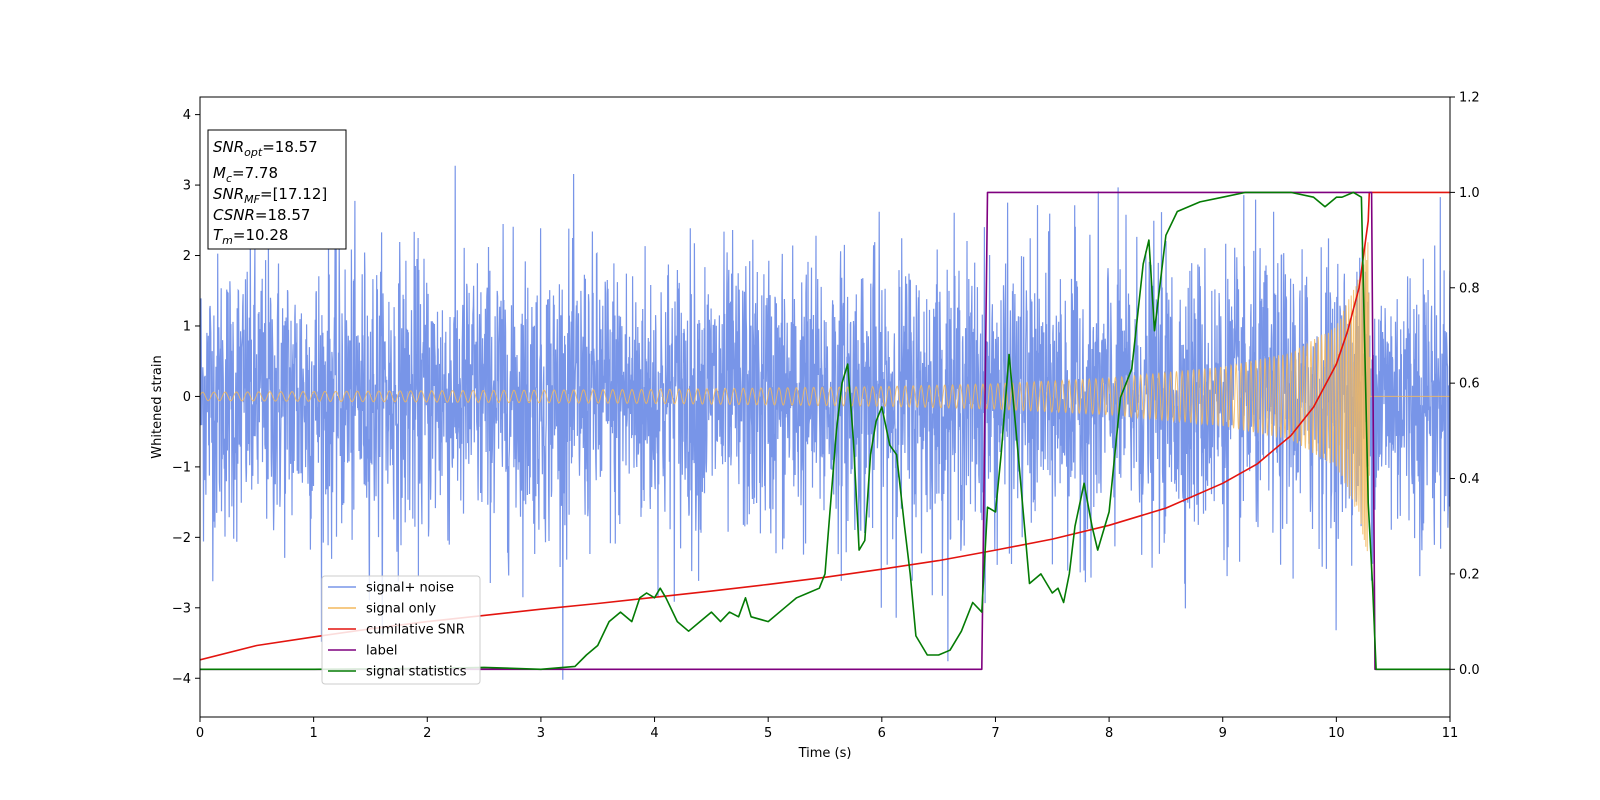 This screenshot has width=1600, height=800. Describe the element at coordinates (541, 733) in the screenshot. I see `x-tick-label: 3` at that location.